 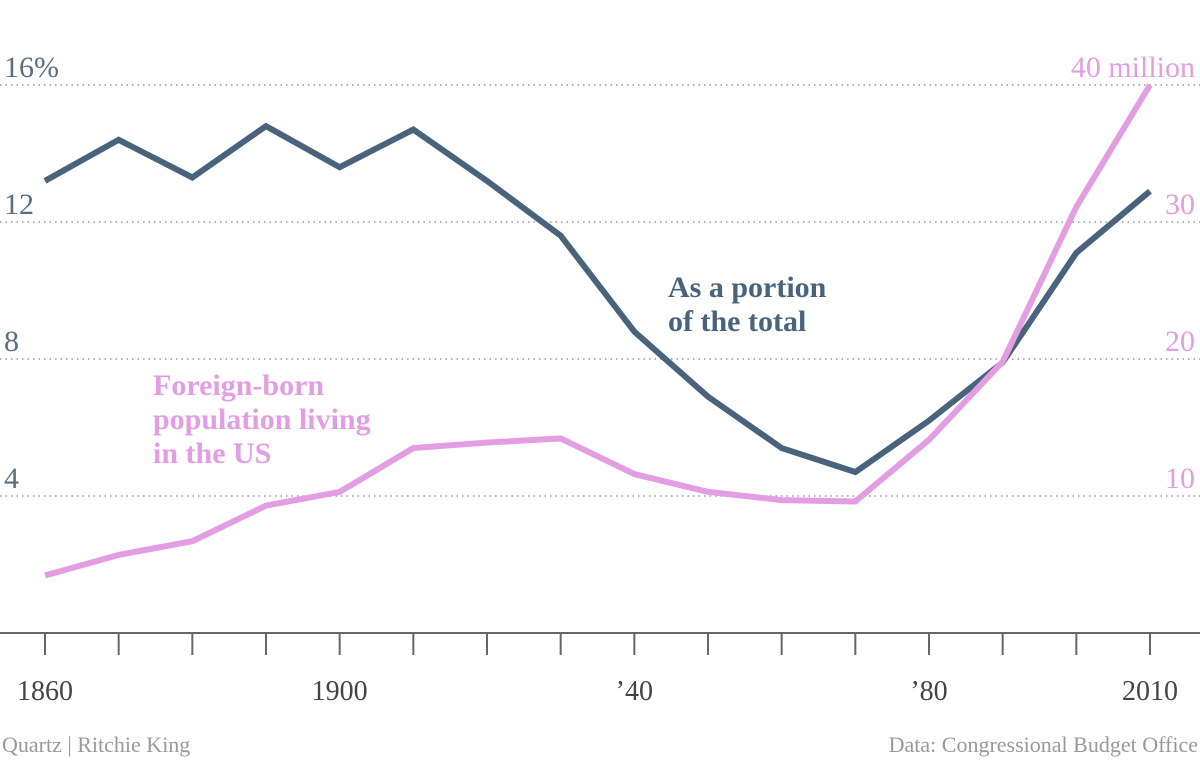 I want to click on y2-tick-label: 30, so click(x=1180, y=204).